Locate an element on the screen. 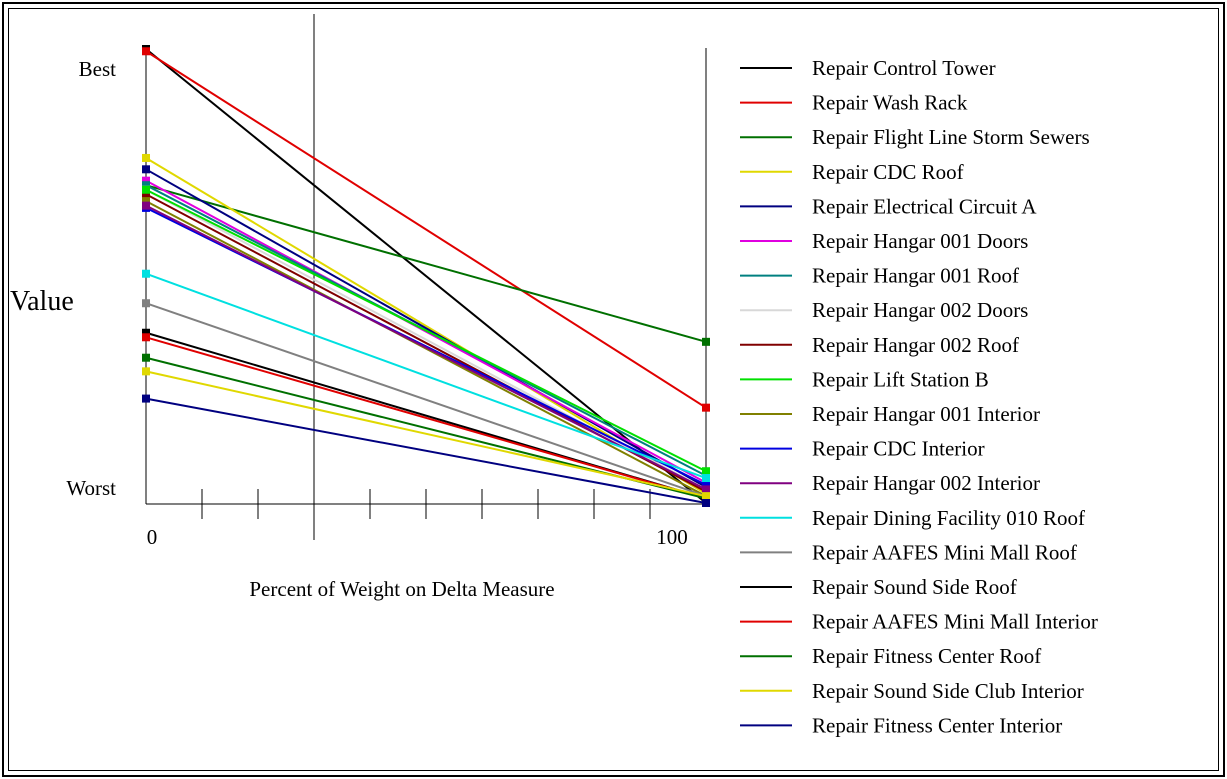 The width and height of the screenshot is (1227, 779). legend-label: Repair AAFES Mini Mall Interior is located at coordinates (955, 622).